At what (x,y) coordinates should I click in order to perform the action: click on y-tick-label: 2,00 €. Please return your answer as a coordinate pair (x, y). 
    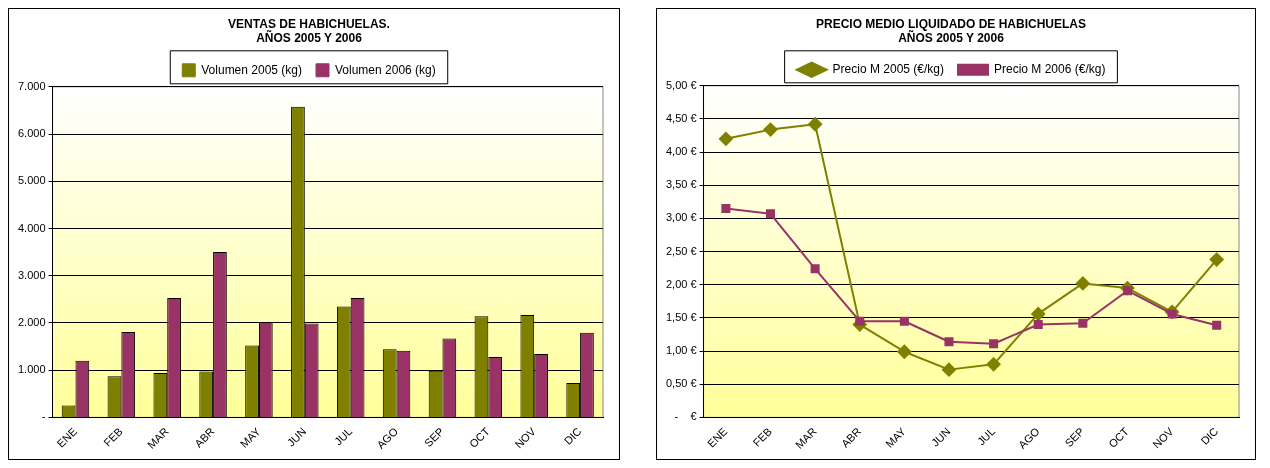
    Looking at the image, I should click on (681, 283).